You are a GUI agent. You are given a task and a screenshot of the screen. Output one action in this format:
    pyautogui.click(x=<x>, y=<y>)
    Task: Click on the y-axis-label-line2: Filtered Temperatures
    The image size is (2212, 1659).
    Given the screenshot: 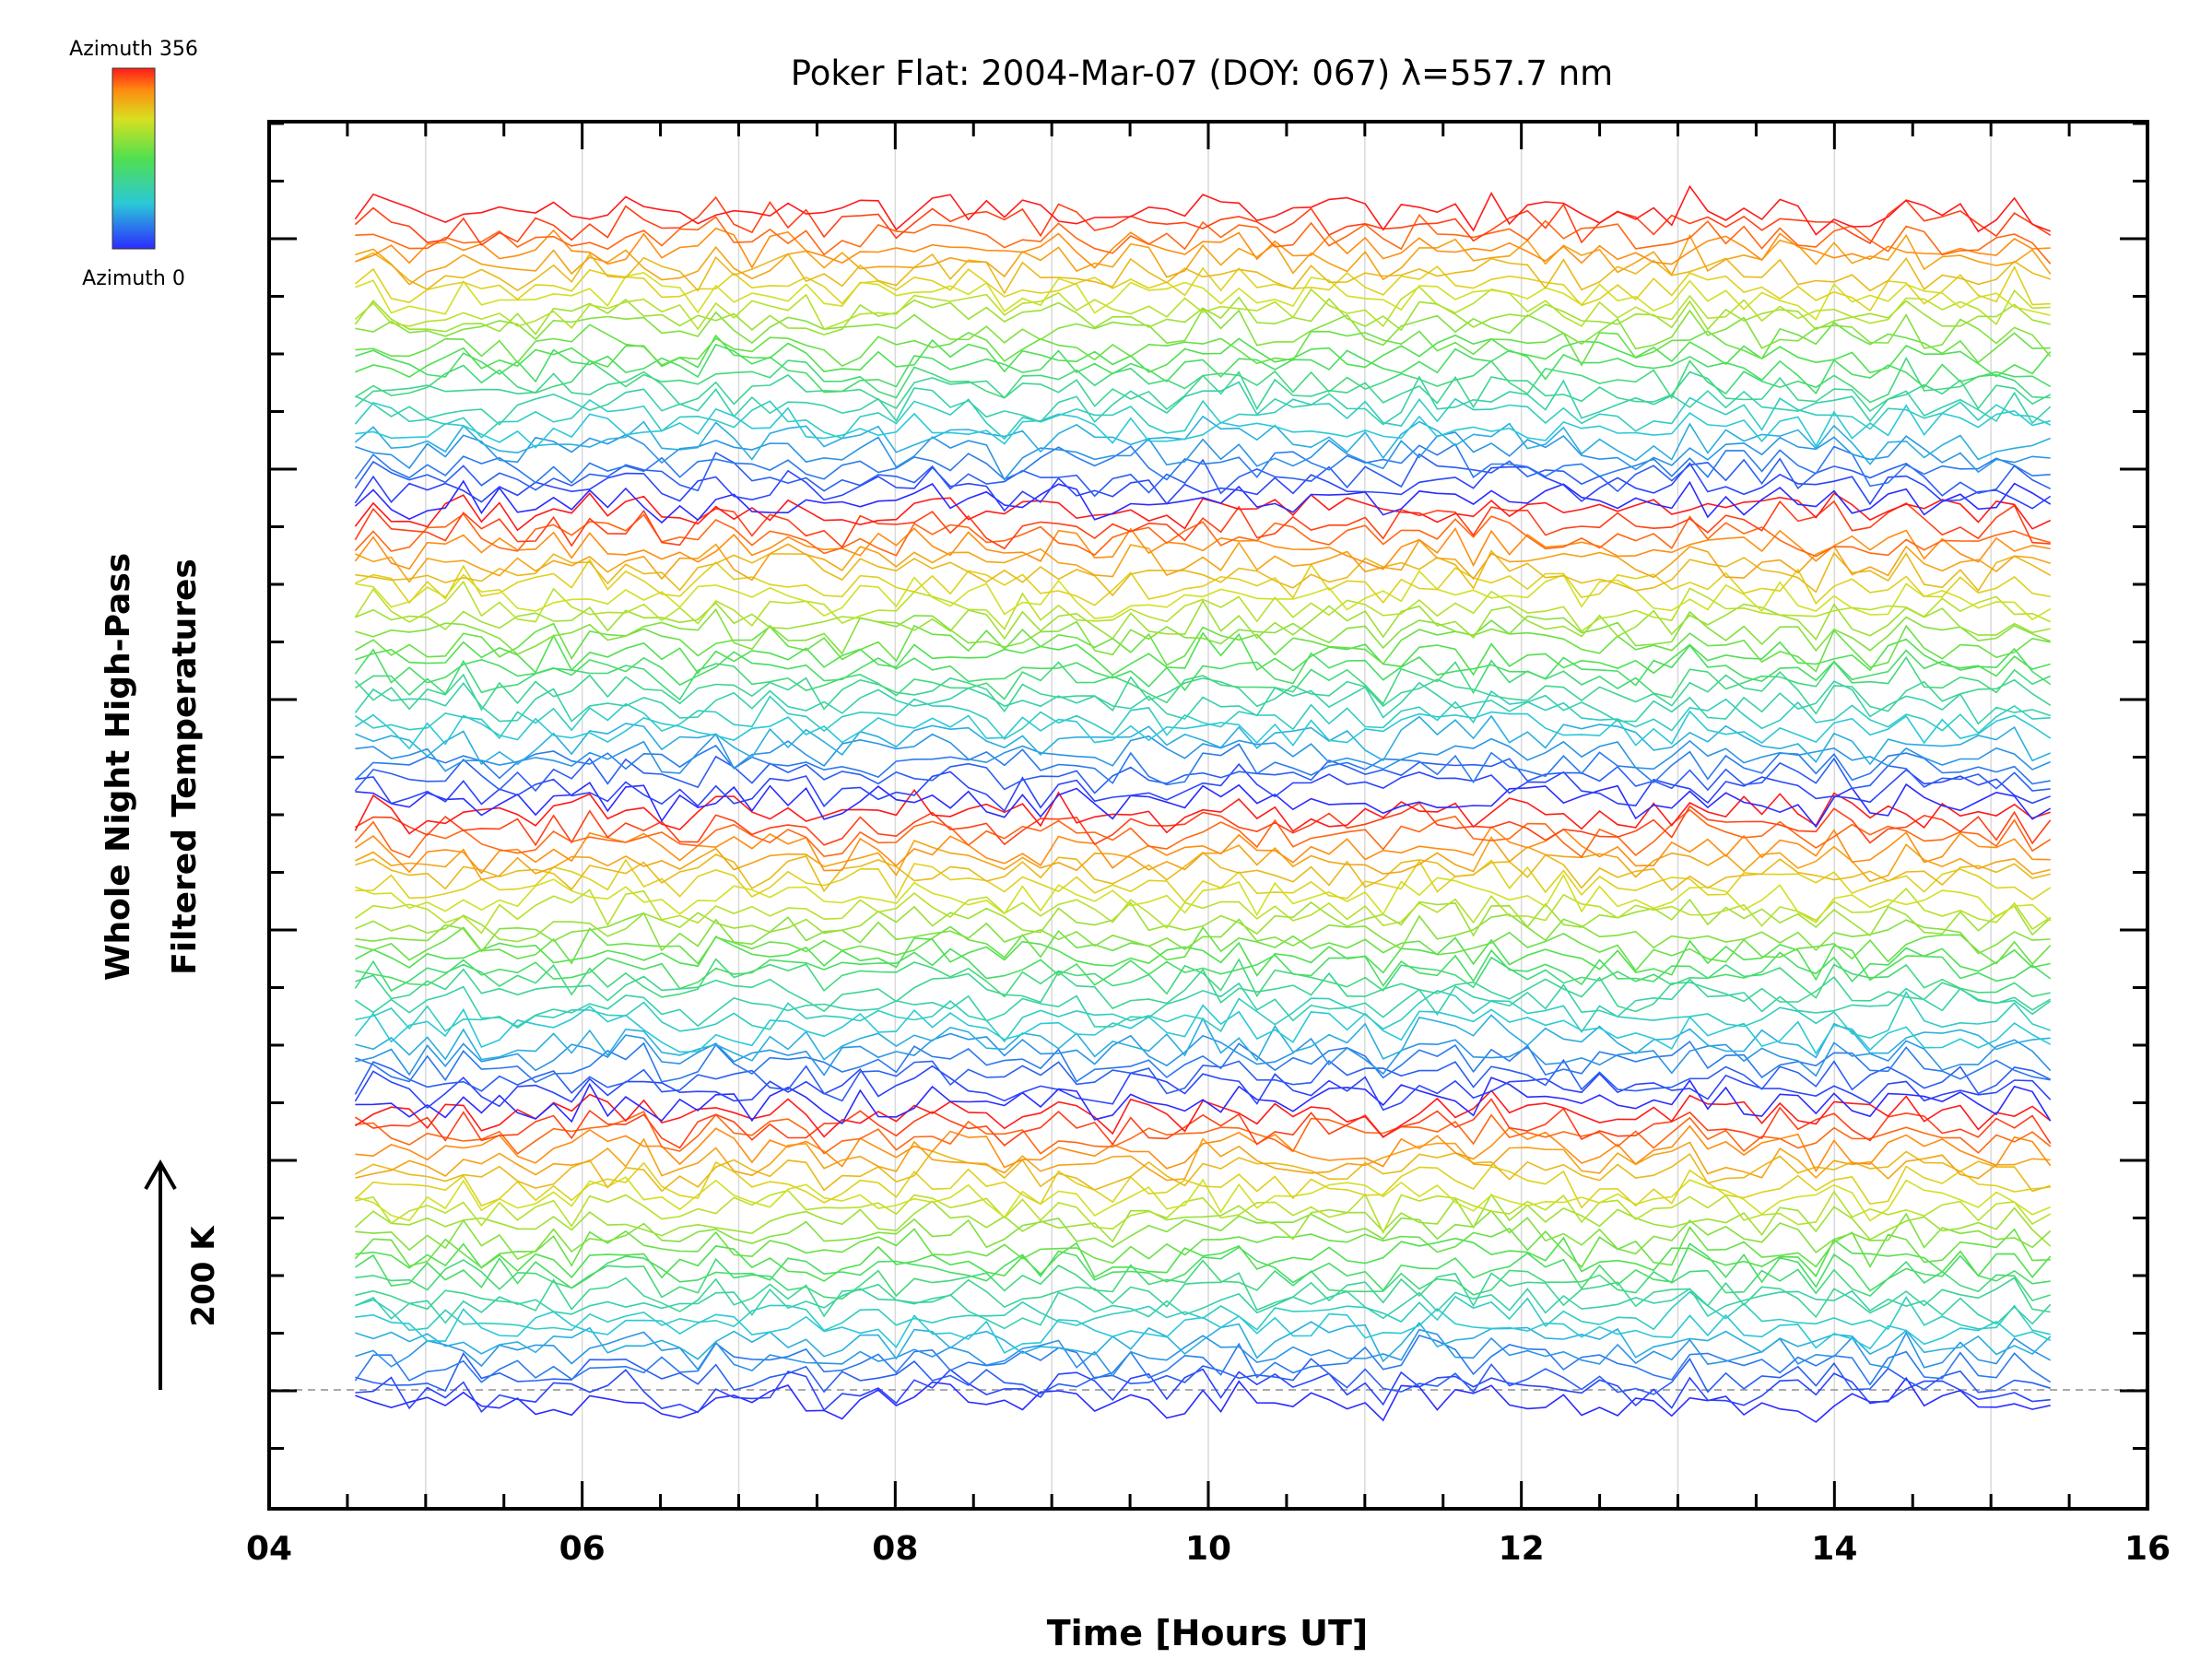 What is the action you would take?
    pyautogui.click(x=185, y=767)
    